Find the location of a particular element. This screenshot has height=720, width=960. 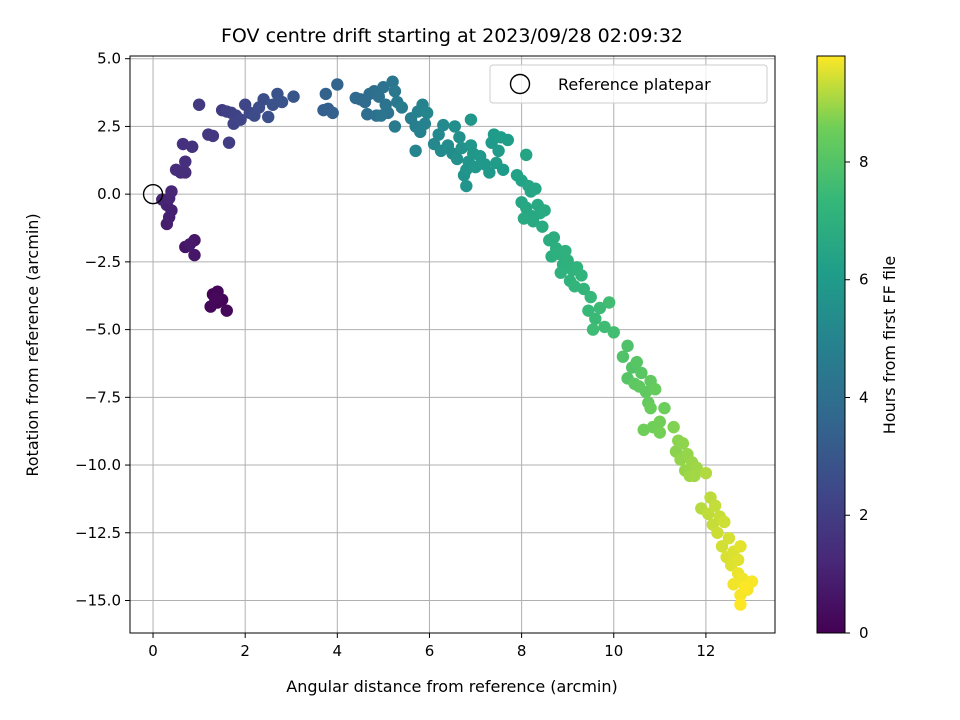

y-tick-label: 2.5 is located at coordinates (109, 126).